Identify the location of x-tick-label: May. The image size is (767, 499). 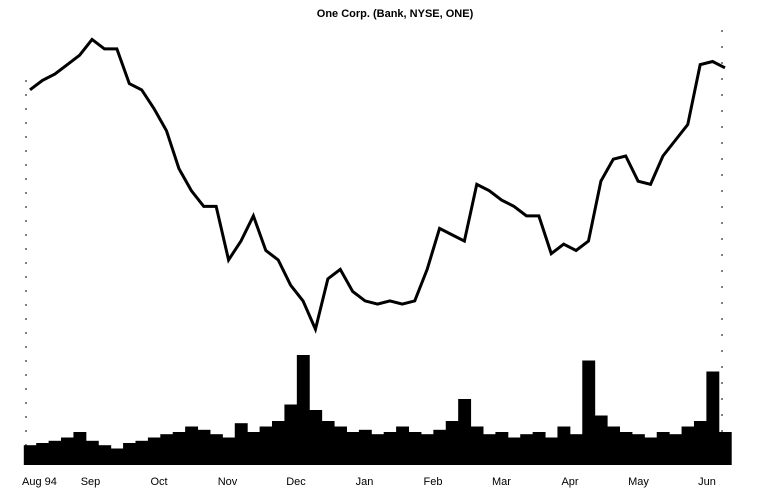
(638, 482).